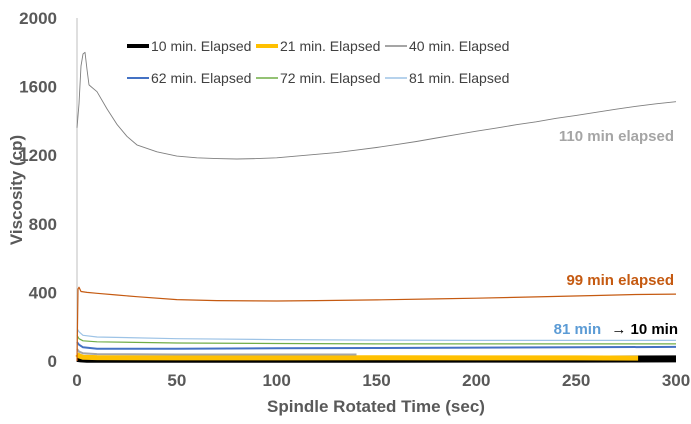 This screenshot has width=691, height=424. What do you see at coordinates (676, 380) in the screenshot?
I see `x-tick-label: 300` at bounding box center [676, 380].